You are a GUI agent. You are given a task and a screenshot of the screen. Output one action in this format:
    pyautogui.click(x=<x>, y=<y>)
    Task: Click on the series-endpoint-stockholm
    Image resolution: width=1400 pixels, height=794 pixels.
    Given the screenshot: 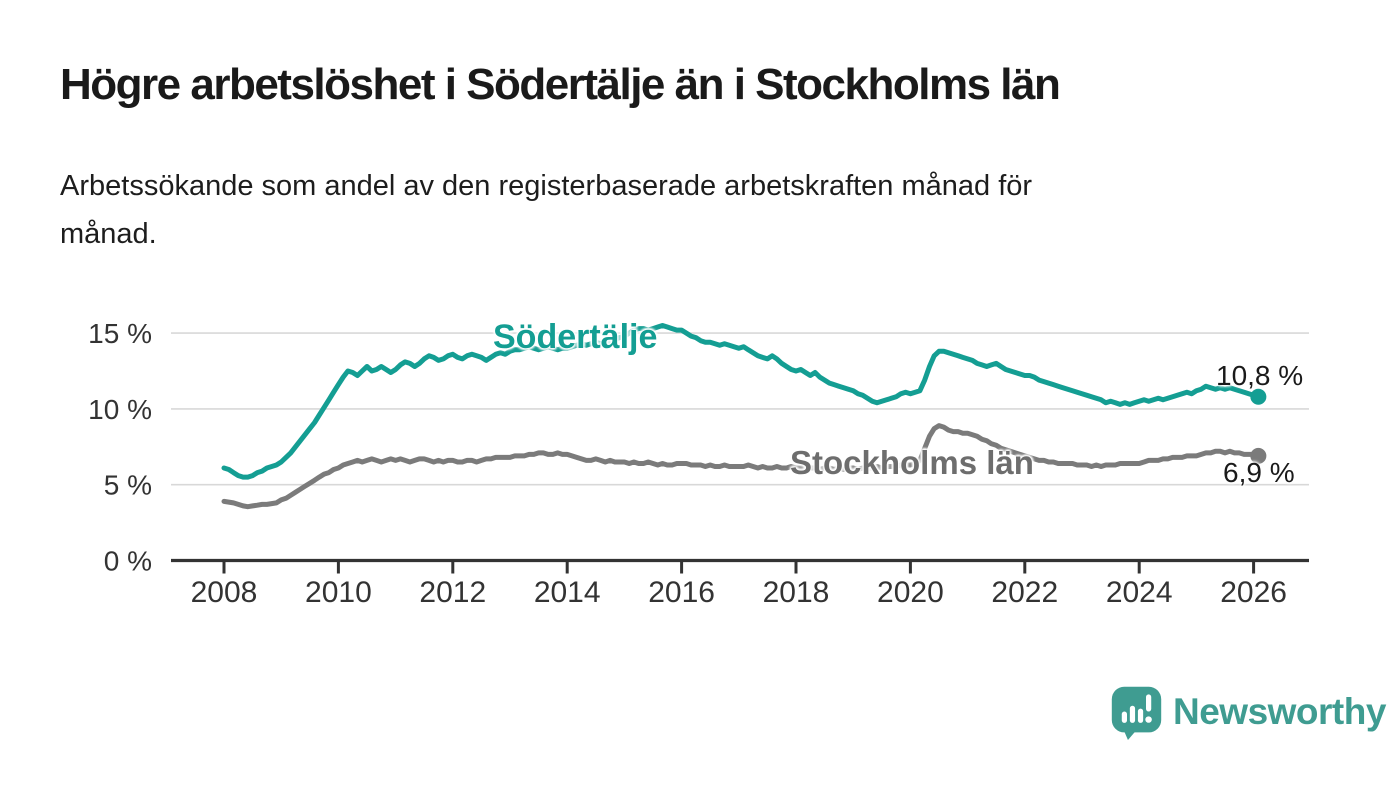 What is the action you would take?
    pyautogui.click(x=1258, y=455)
    